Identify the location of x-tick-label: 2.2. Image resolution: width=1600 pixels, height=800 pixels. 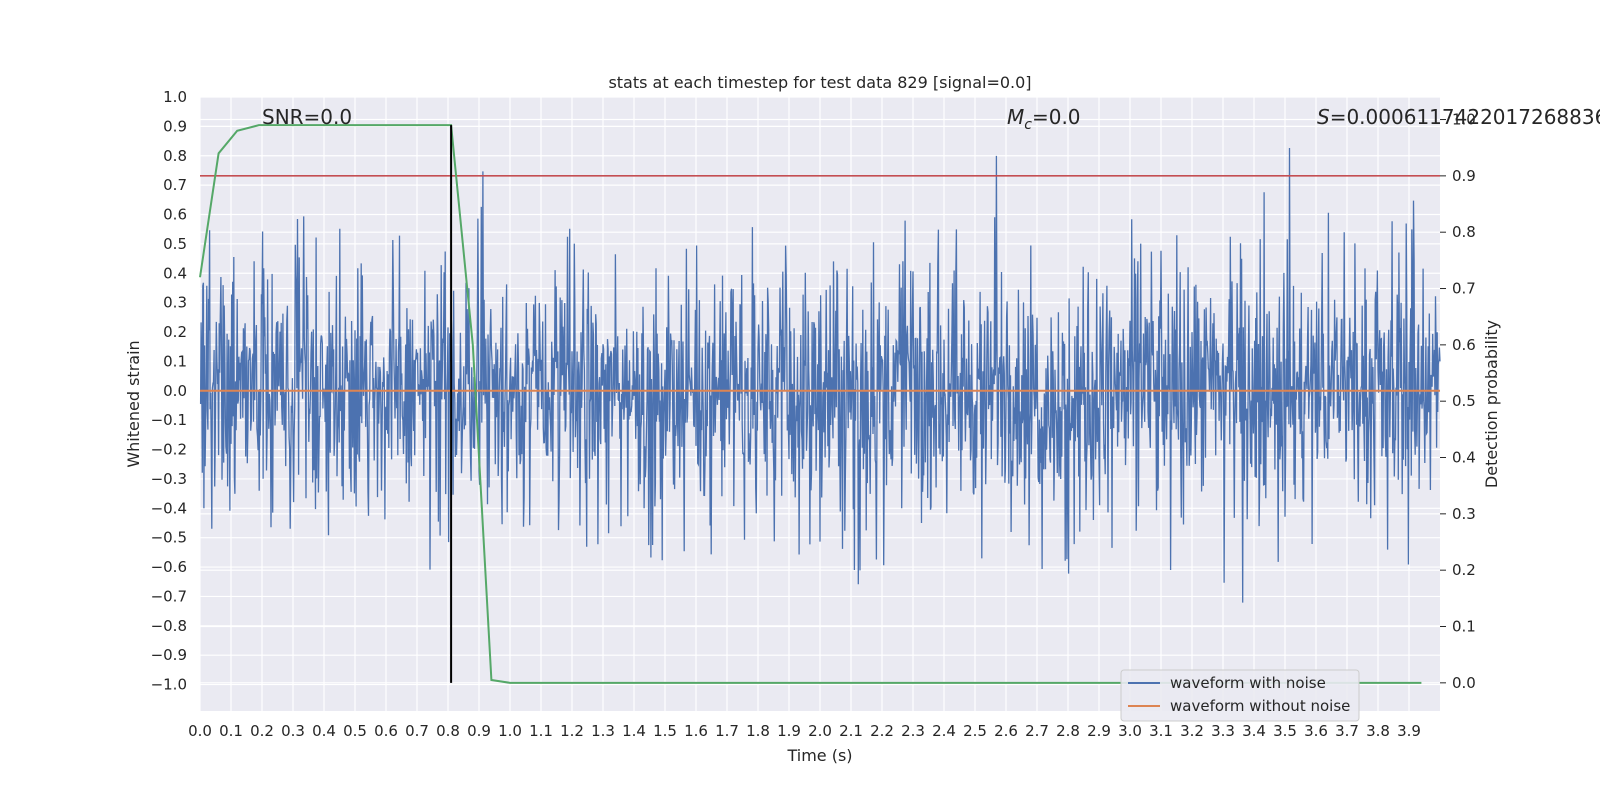
(882, 731).